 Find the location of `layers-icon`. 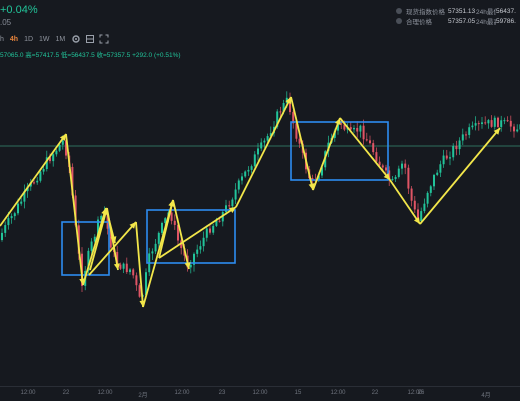

layers-icon is located at coordinates (90, 39).